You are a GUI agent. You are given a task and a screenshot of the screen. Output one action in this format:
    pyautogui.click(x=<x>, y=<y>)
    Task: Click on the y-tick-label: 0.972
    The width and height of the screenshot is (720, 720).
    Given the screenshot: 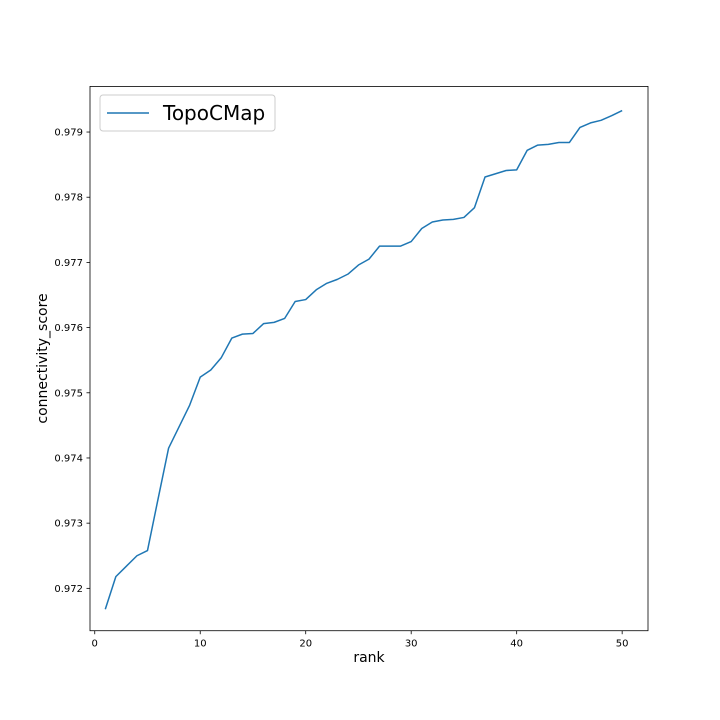 What is the action you would take?
    pyautogui.click(x=68, y=589)
    